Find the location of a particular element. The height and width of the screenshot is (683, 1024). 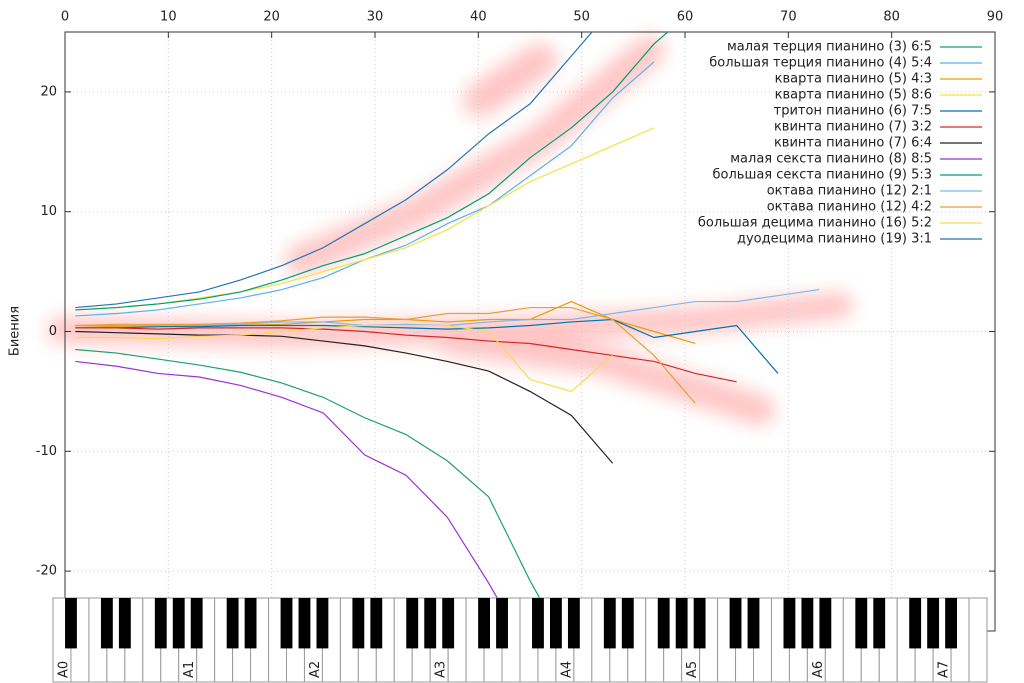

x-tick-label: 80 is located at coordinates (891, 17).